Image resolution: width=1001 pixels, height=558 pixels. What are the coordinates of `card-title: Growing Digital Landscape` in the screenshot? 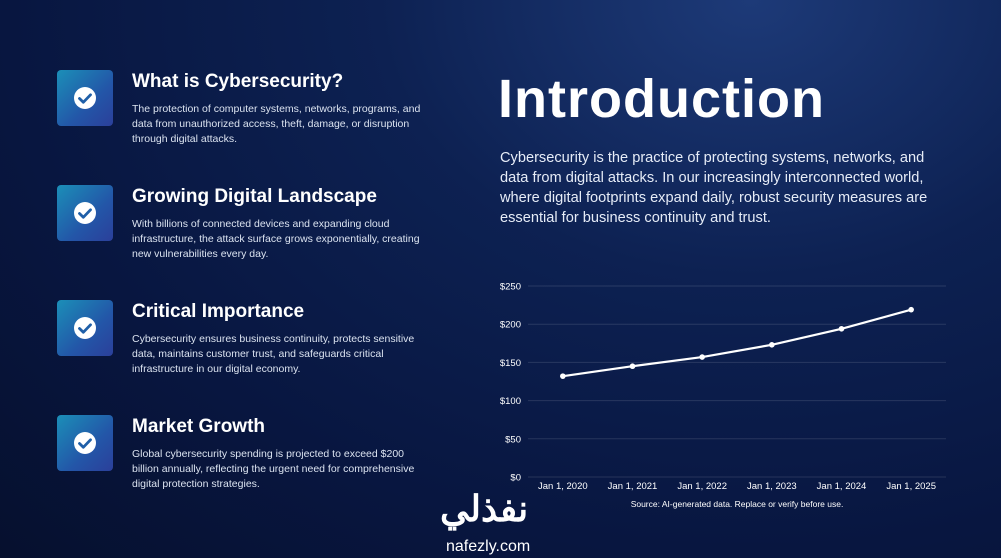 It's located at (254, 196).